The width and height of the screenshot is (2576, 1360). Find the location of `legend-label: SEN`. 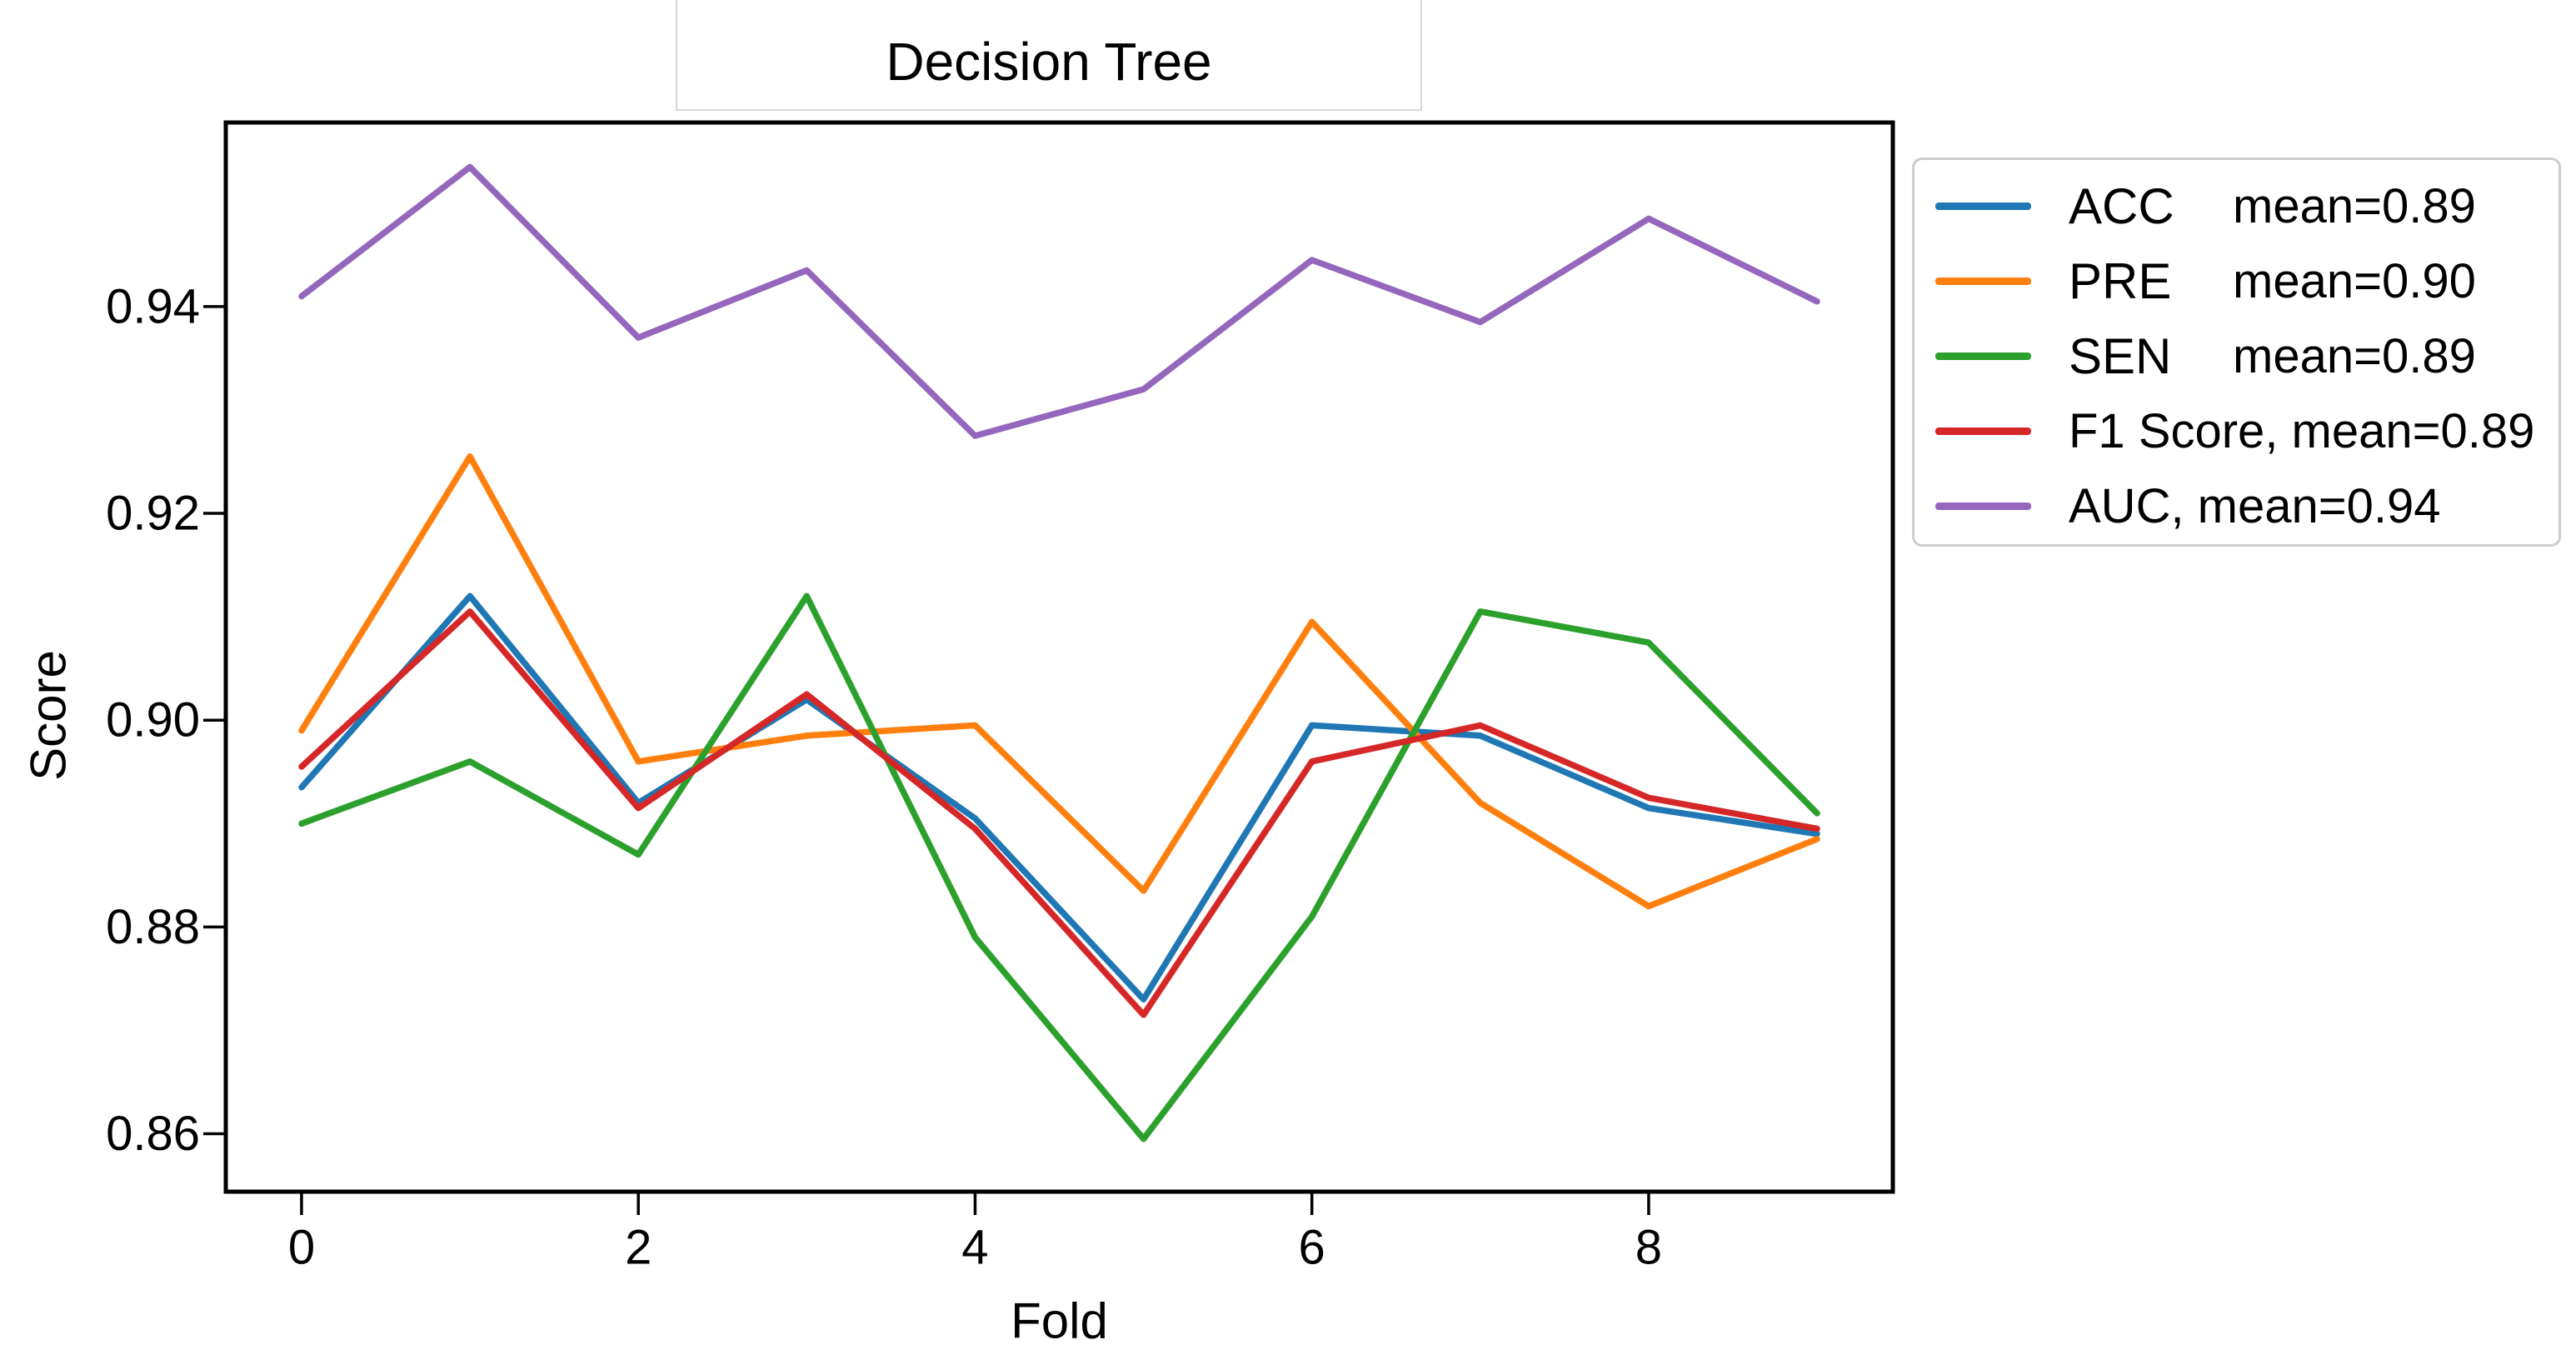

legend-label: SEN is located at coordinates (2120, 356).